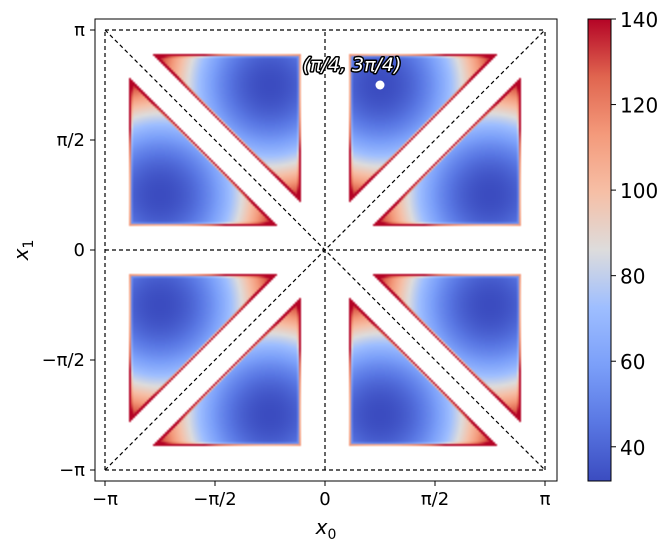 The image size is (672, 549). I want to click on colorbar-ticks: 40 60 80 100 120 140, so click(634, 234).